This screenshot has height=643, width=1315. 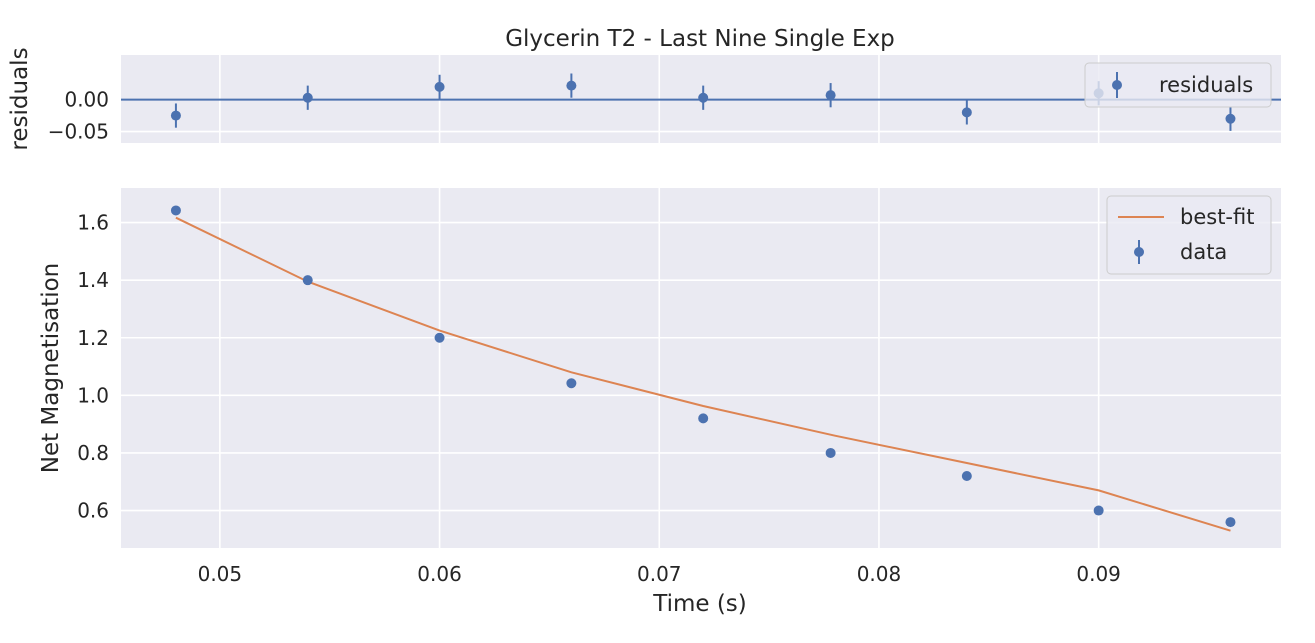 What do you see at coordinates (20, 98) in the screenshot?
I see `residuals-y-axis-label: residuals` at bounding box center [20, 98].